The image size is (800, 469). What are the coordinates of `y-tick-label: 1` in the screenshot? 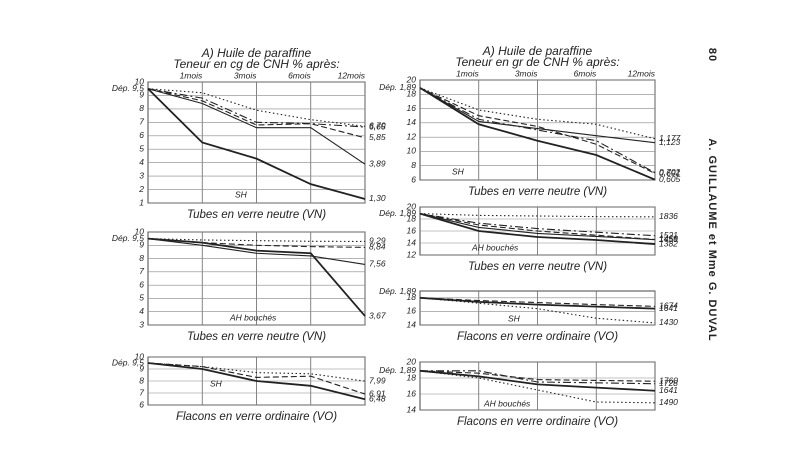 It's located at (141, 202).